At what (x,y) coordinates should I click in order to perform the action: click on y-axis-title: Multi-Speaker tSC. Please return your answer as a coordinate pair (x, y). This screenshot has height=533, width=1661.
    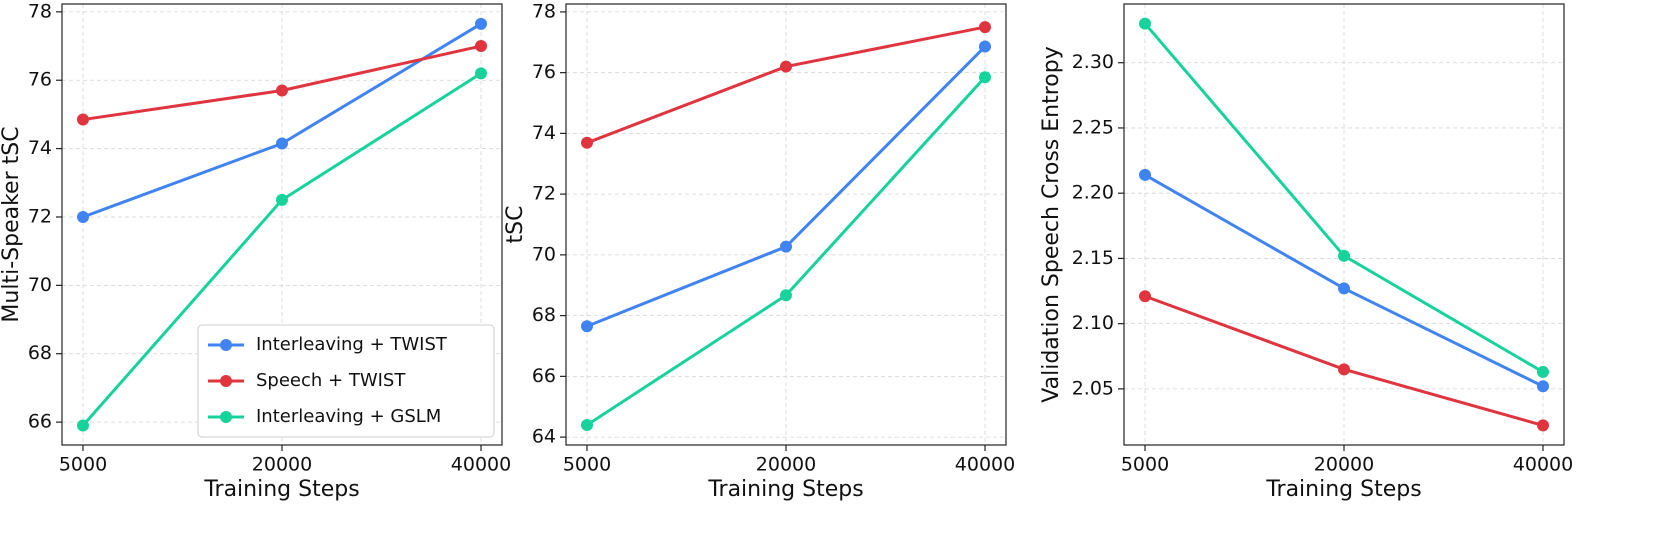
    Looking at the image, I should click on (12, 224).